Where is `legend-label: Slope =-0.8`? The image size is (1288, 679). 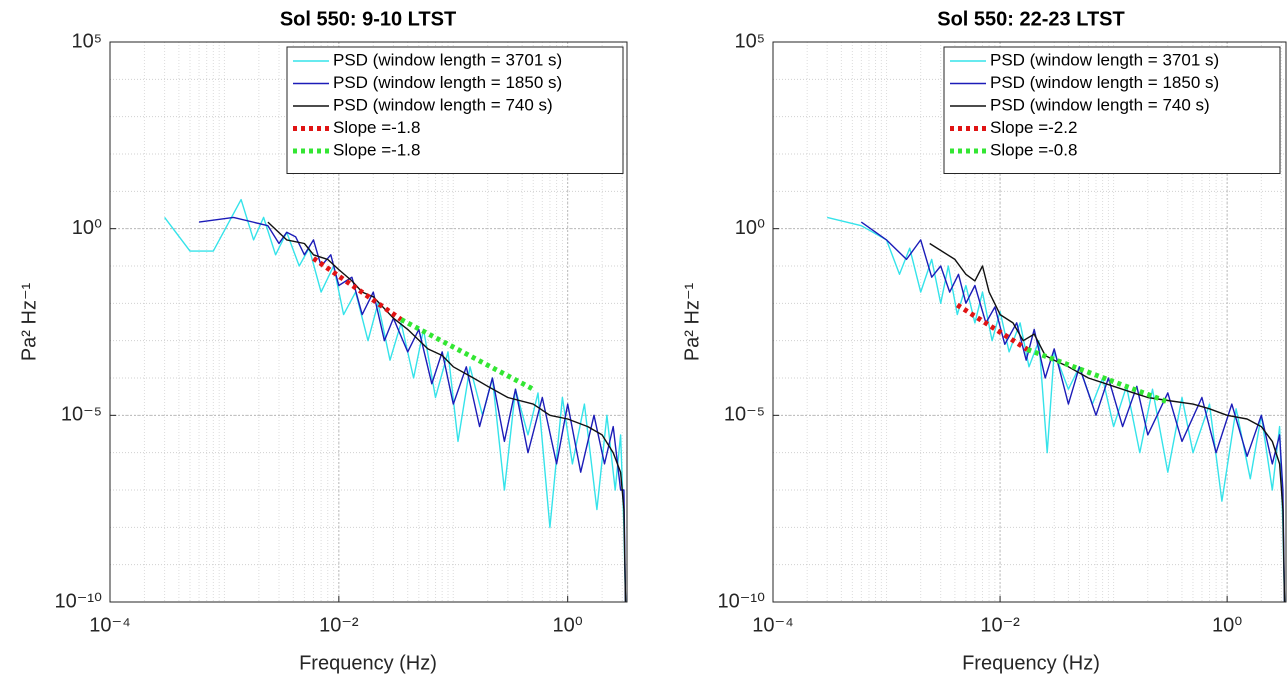 legend-label: Slope =-0.8 is located at coordinates (1033, 149).